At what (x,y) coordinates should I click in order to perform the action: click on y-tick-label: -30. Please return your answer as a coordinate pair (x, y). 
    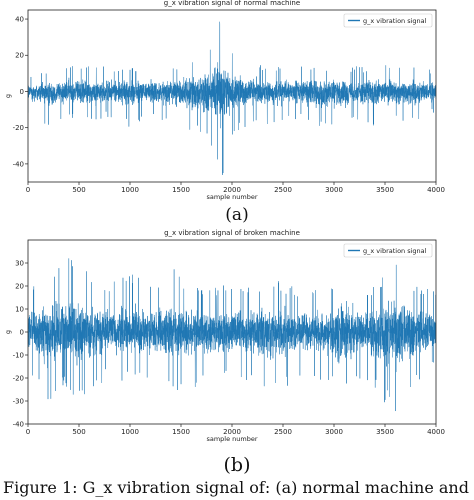
    Looking at the image, I should click on (18, 401).